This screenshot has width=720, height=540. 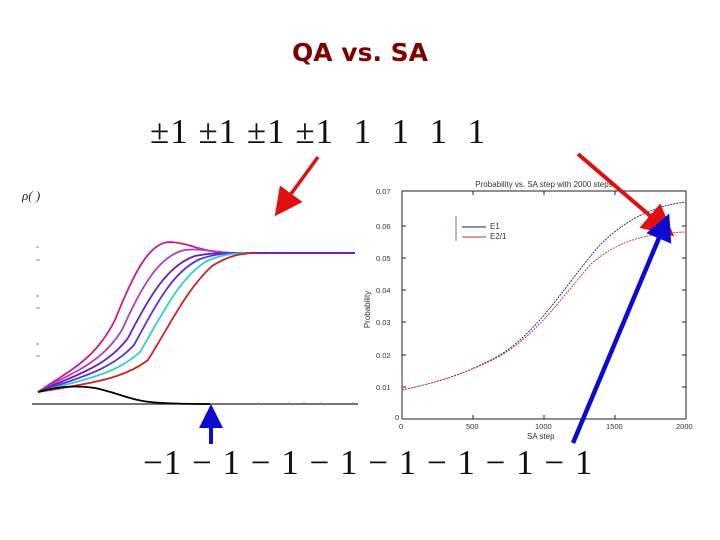 What do you see at coordinates (383, 191) in the screenshot?
I see `ytick-label: 0.07` at bounding box center [383, 191].